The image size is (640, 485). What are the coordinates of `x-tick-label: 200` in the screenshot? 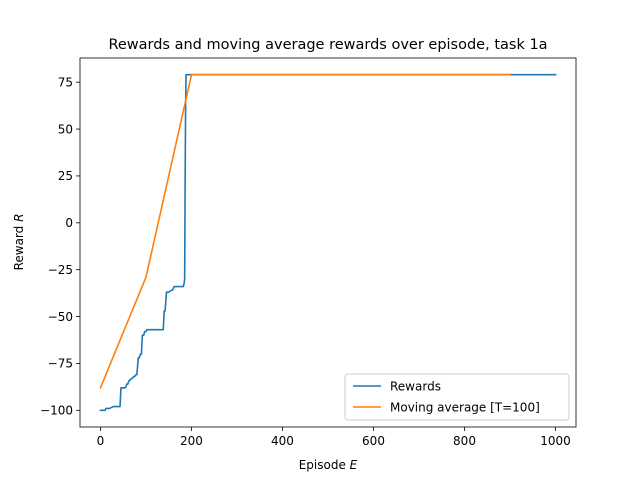 It's located at (191, 441).